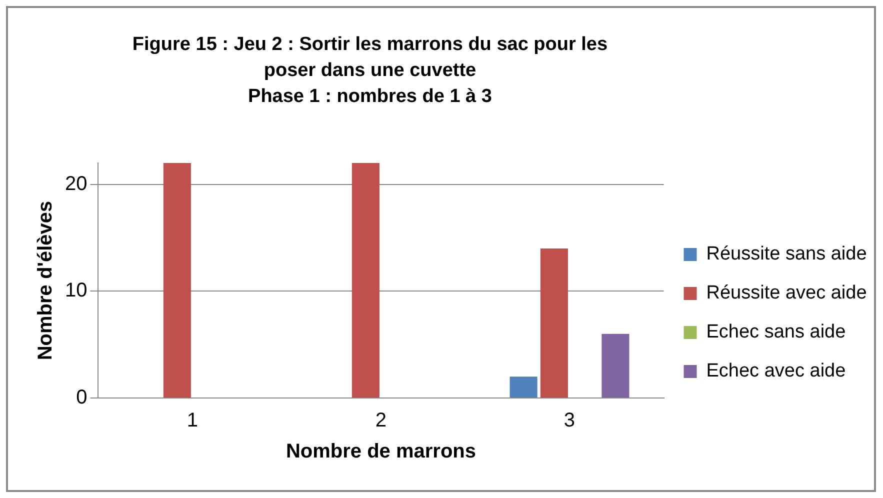  I want to click on x-axis-title: Nombre de marrons, so click(381, 451).